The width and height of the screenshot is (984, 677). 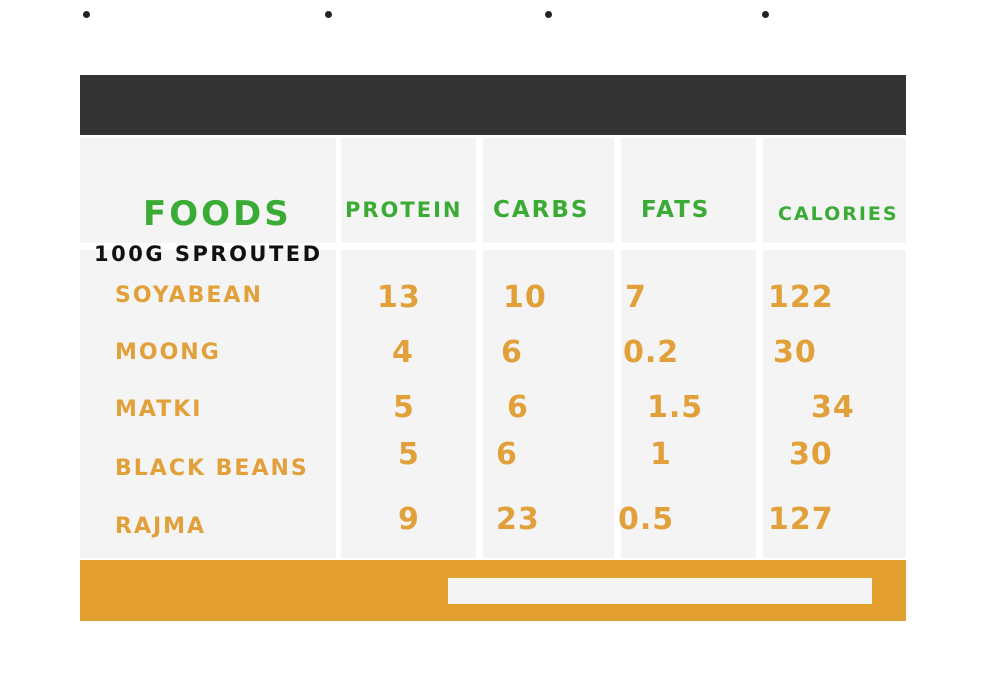 I want to click on fats-value: 1.5, so click(x=675, y=407).